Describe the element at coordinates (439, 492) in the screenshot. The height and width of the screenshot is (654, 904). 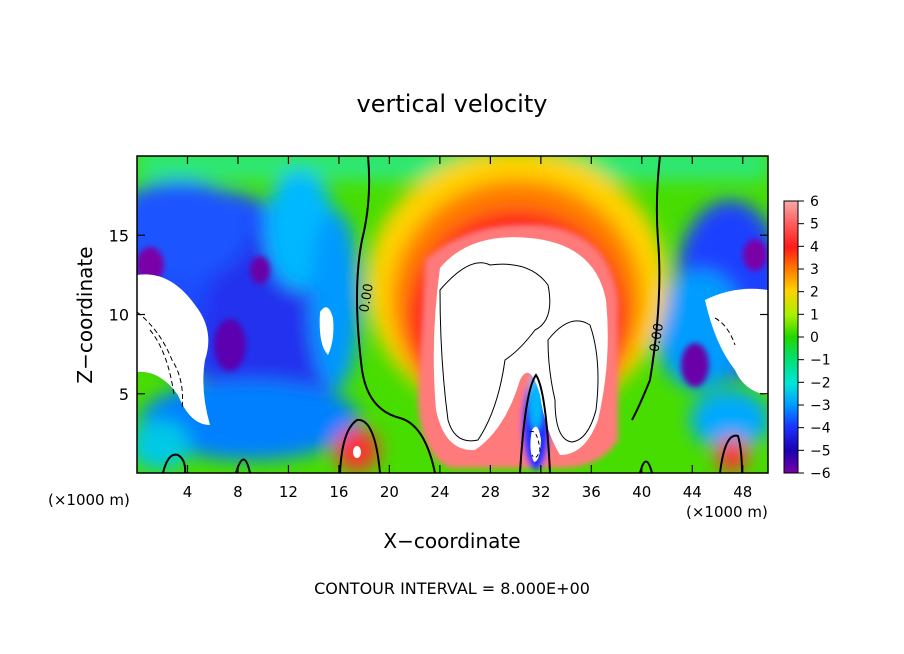
I see `x-tick-label: 24` at that location.